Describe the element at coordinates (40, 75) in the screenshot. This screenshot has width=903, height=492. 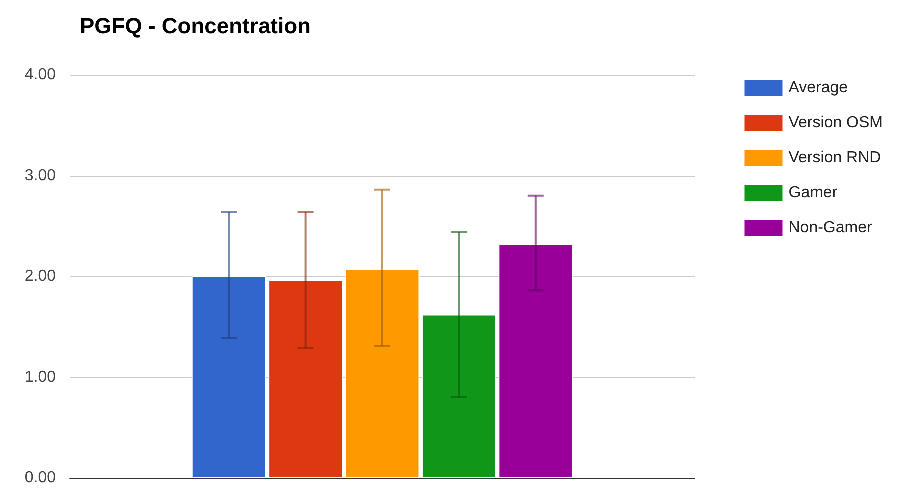
I see `y-tick-label: 4.00` at that location.